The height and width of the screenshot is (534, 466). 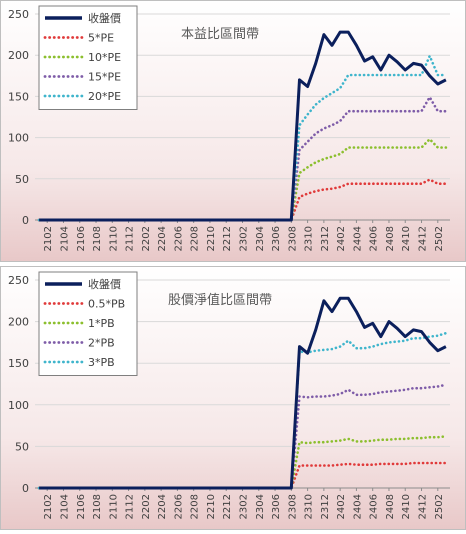 What do you see at coordinates (81, 506) in the screenshot?
I see `pb-xtick-label: 2106` at bounding box center [81, 506].